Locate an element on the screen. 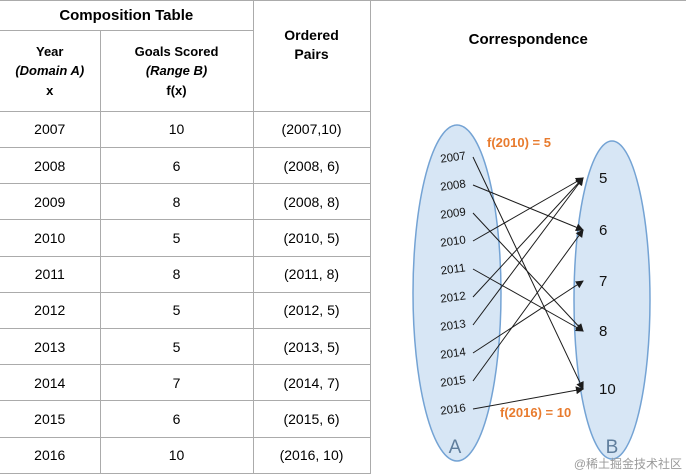  year-cell: 2011 is located at coordinates (50, 274).